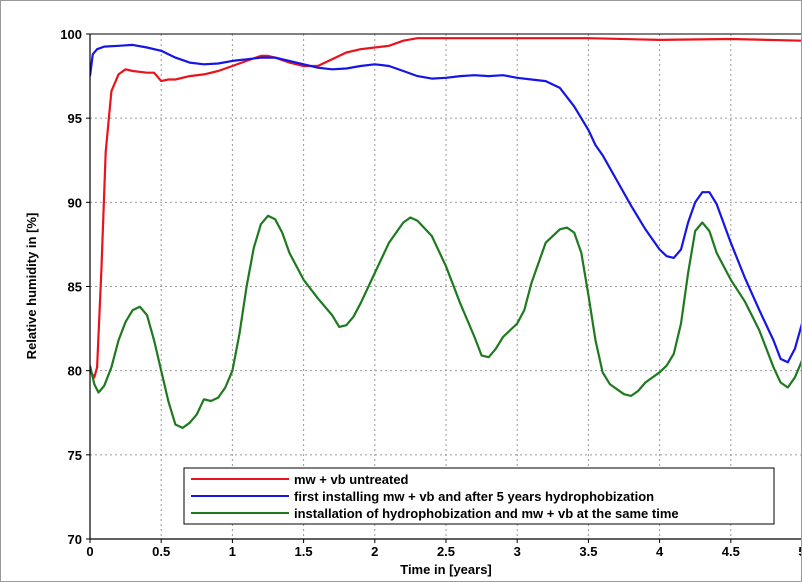 Image resolution: width=802 pixels, height=582 pixels. I want to click on x-tick-label: 1.5, so click(304, 551).